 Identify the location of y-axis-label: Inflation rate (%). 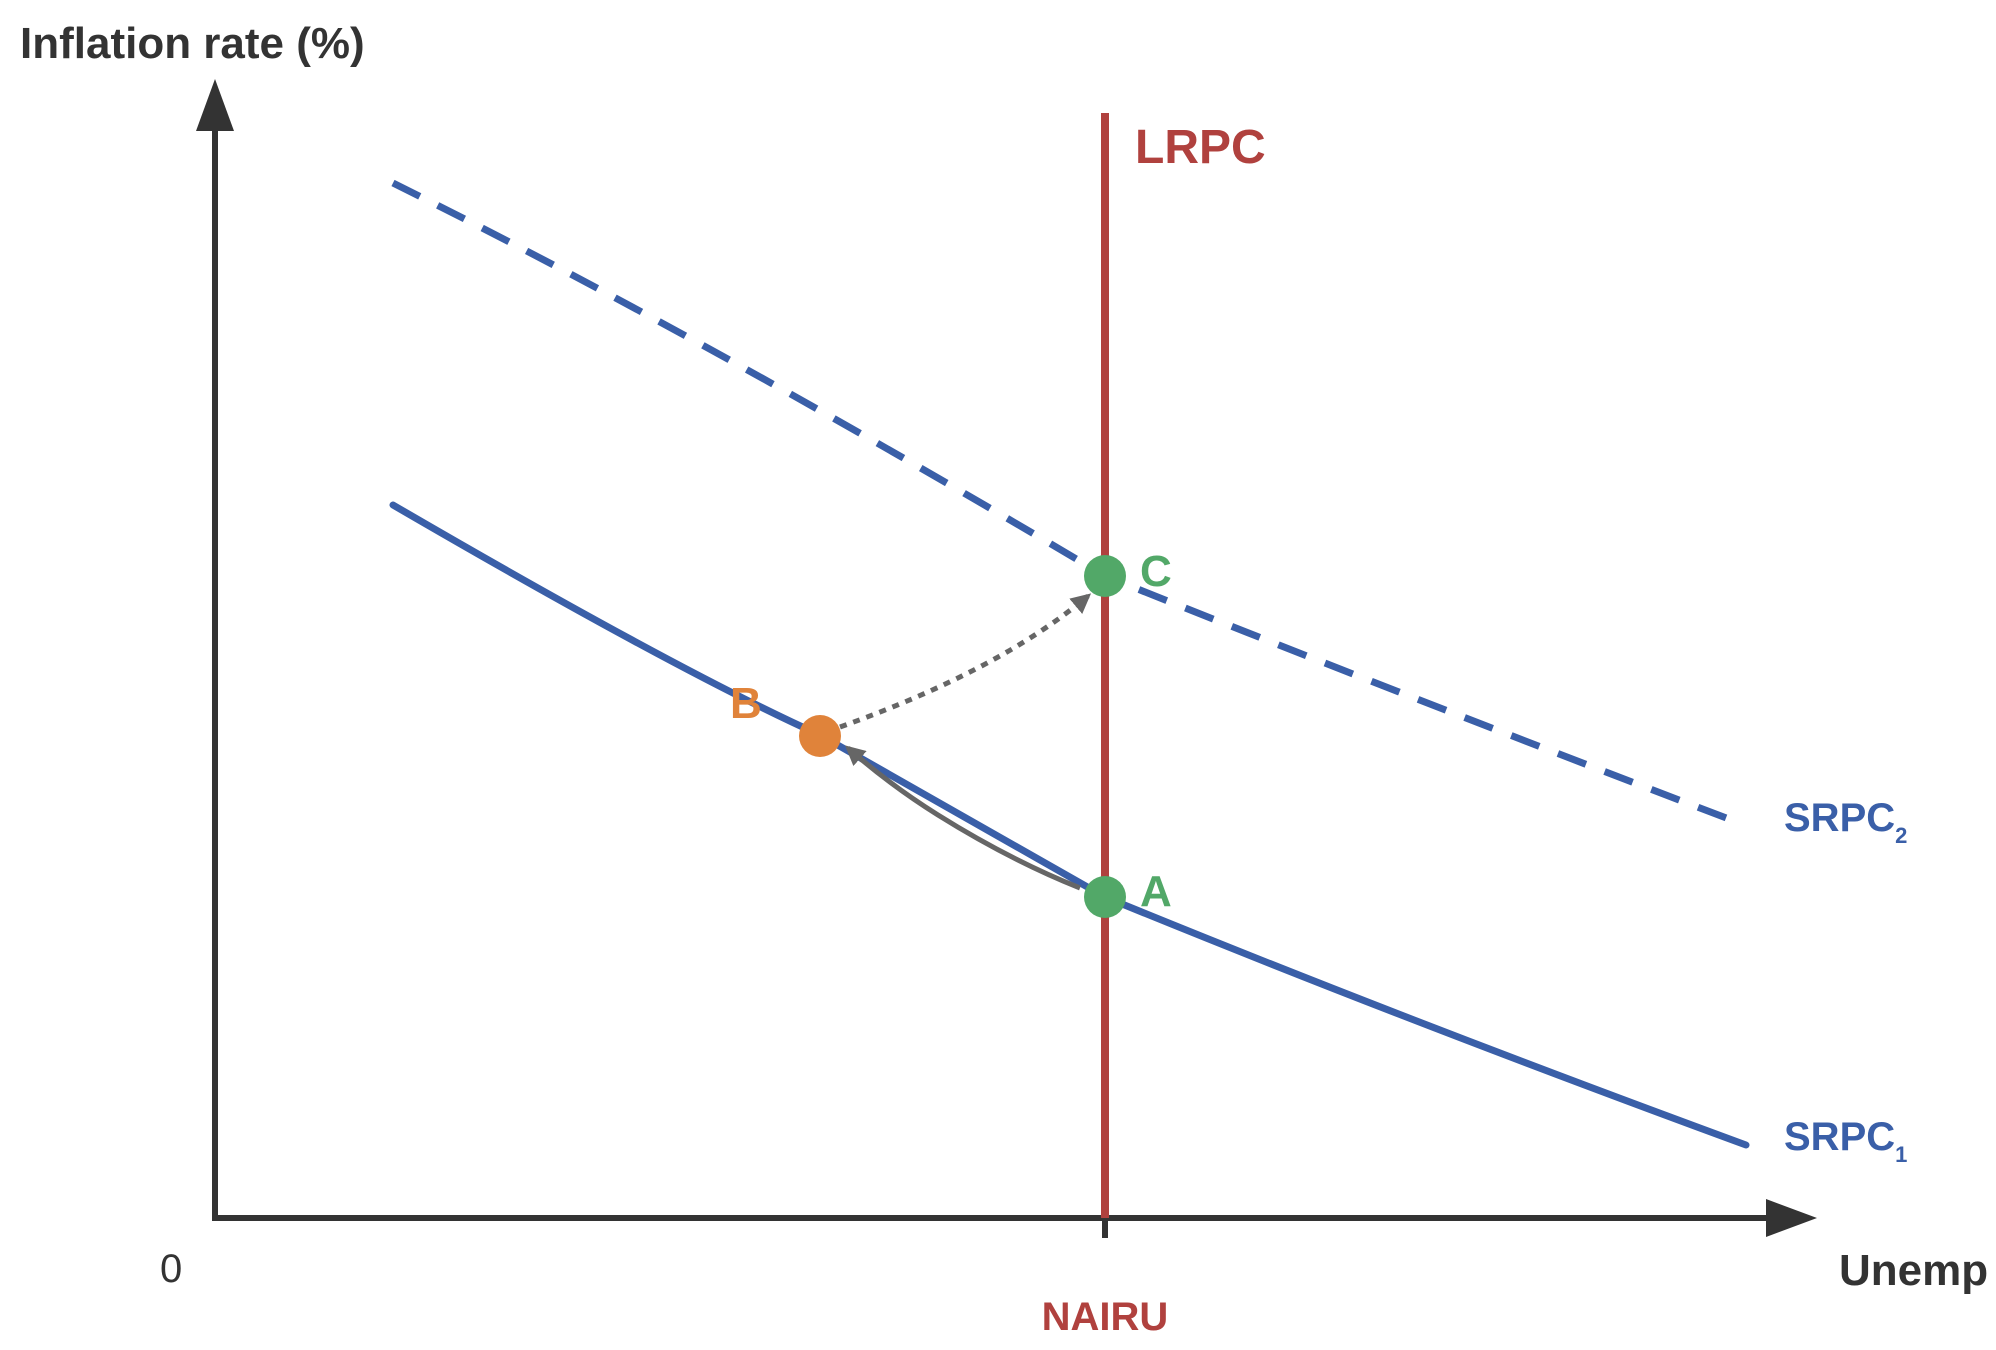
(192, 43).